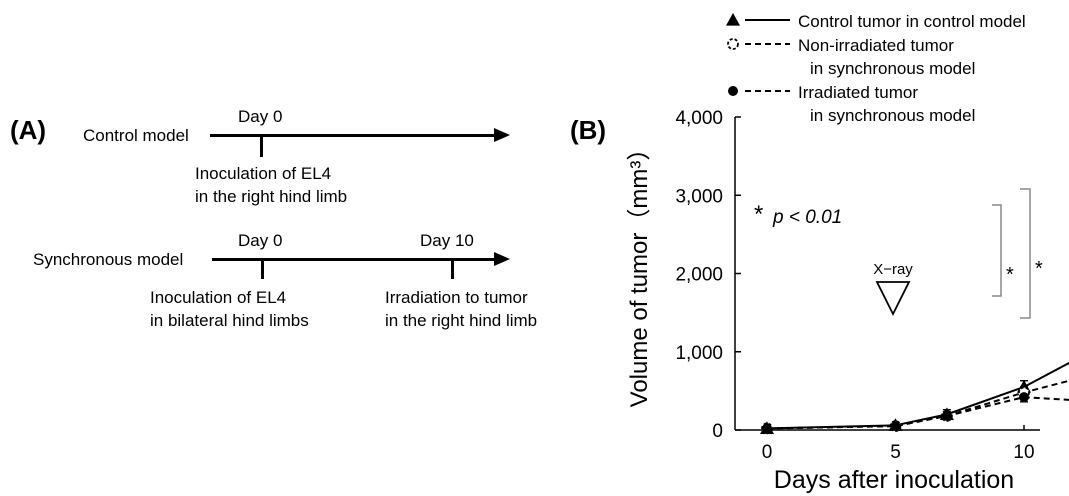 The width and height of the screenshot is (1069, 496). I want to click on x-axis-title: Days after inoculation, so click(894, 480).